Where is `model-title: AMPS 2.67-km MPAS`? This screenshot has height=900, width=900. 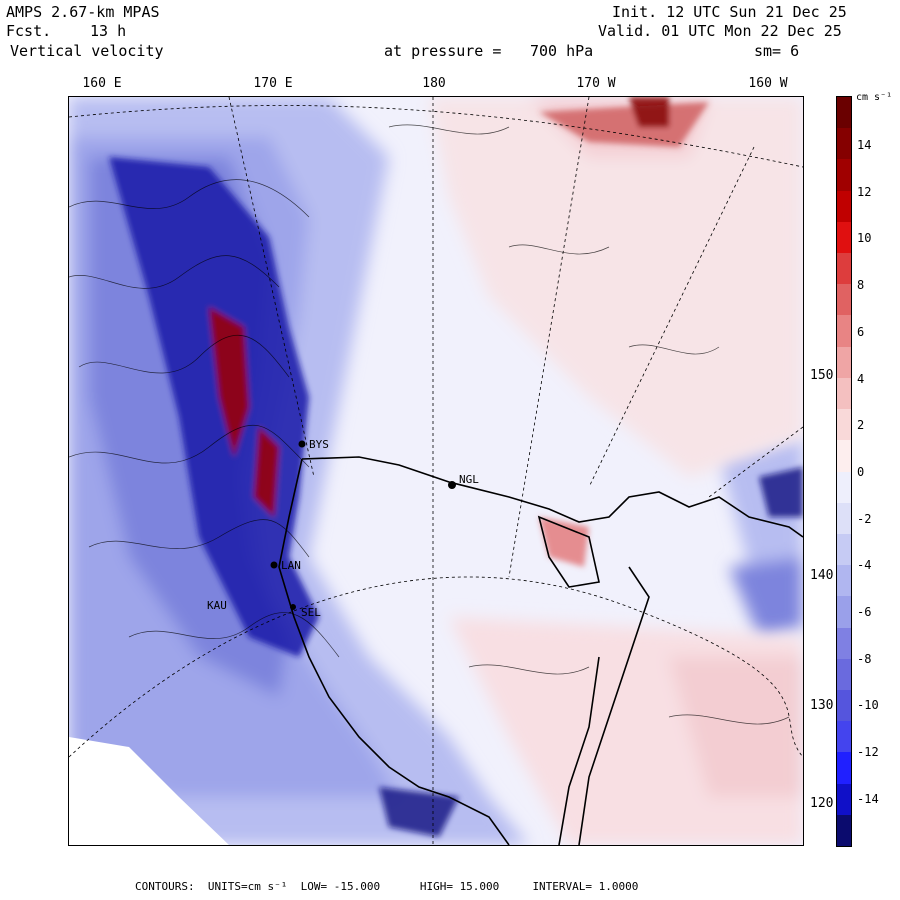 model-title: AMPS 2.67-km MPAS is located at coordinates (83, 12).